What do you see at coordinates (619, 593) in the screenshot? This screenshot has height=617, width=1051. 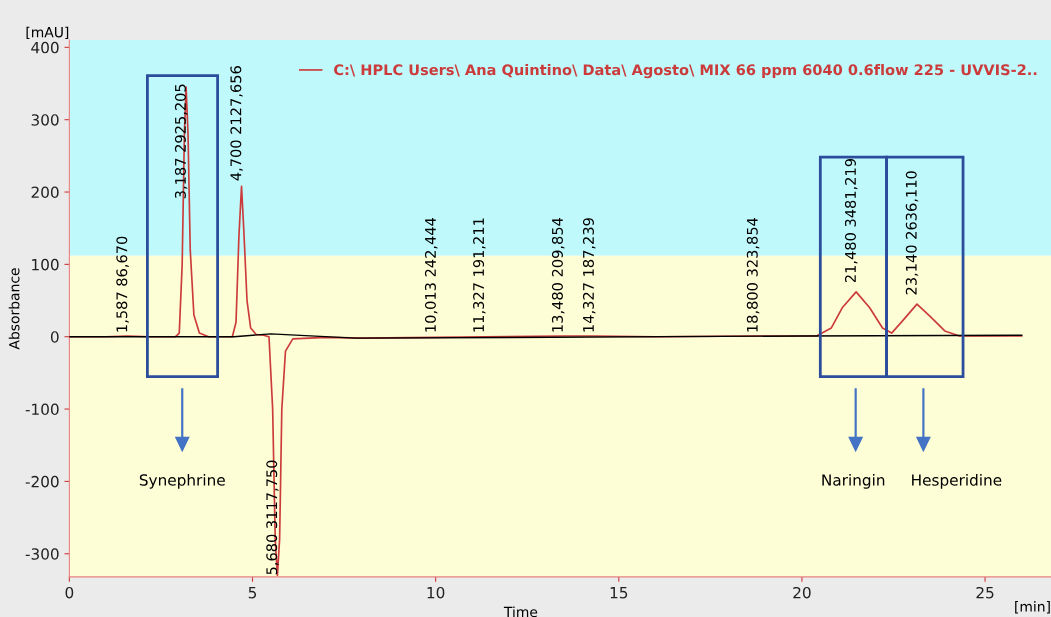 I see `x-tick-label: 15` at bounding box center [619, 593].